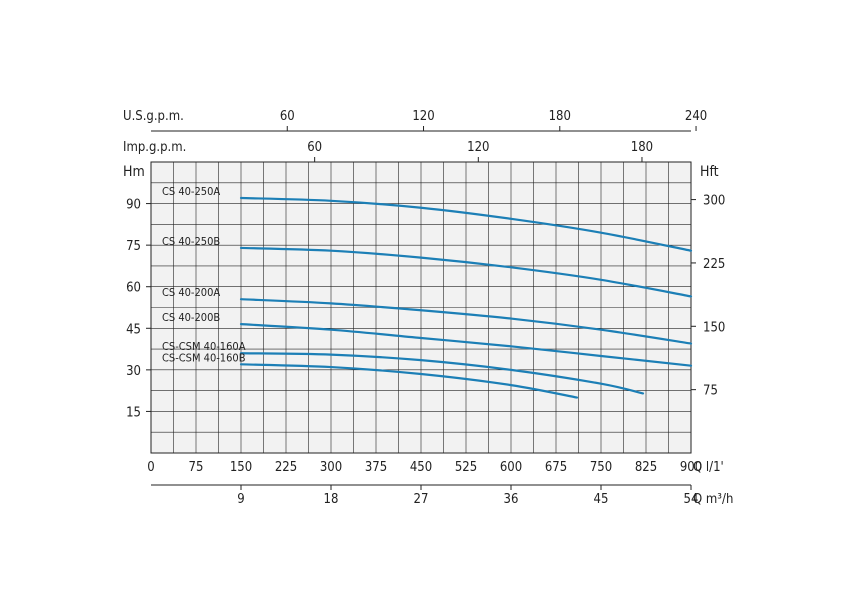  Describe the element at coordinates (646, 467) in the screenshot. I see `x-tick-label: 825` at that location.